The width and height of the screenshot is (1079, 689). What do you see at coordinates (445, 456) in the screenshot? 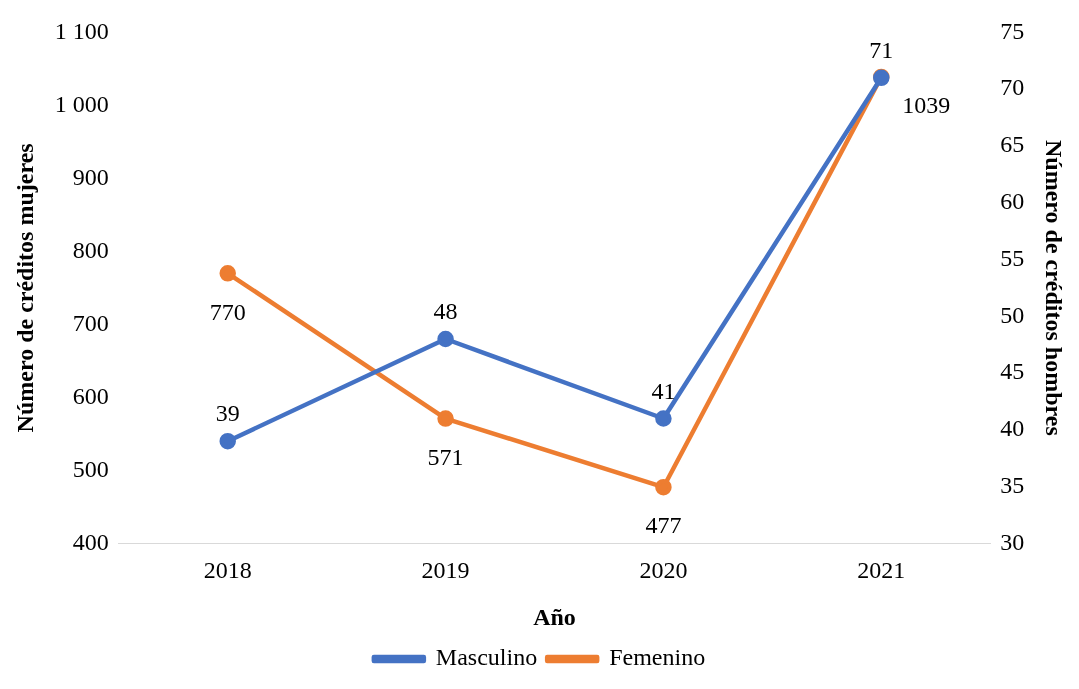
I see `data-label: 571` at bounding box center [445, 456].